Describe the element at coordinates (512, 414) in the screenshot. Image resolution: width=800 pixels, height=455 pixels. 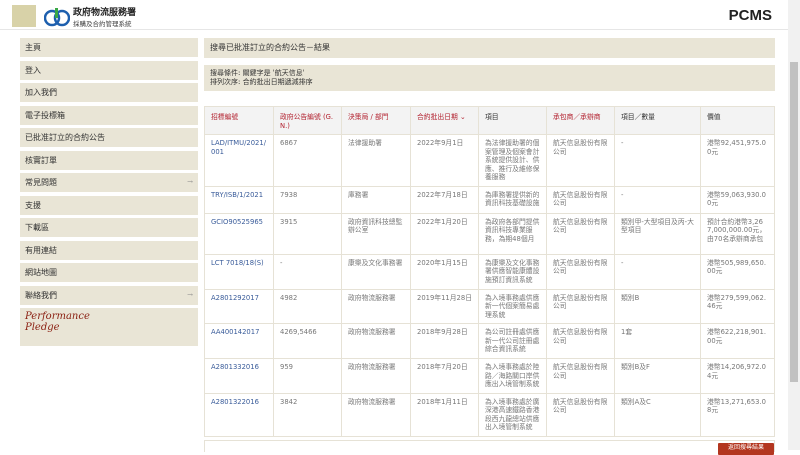
I see `table-cell: 為入境事務處於廣深港高速鐵路香港段西九龍總站供應出入境管制系統` at that location.